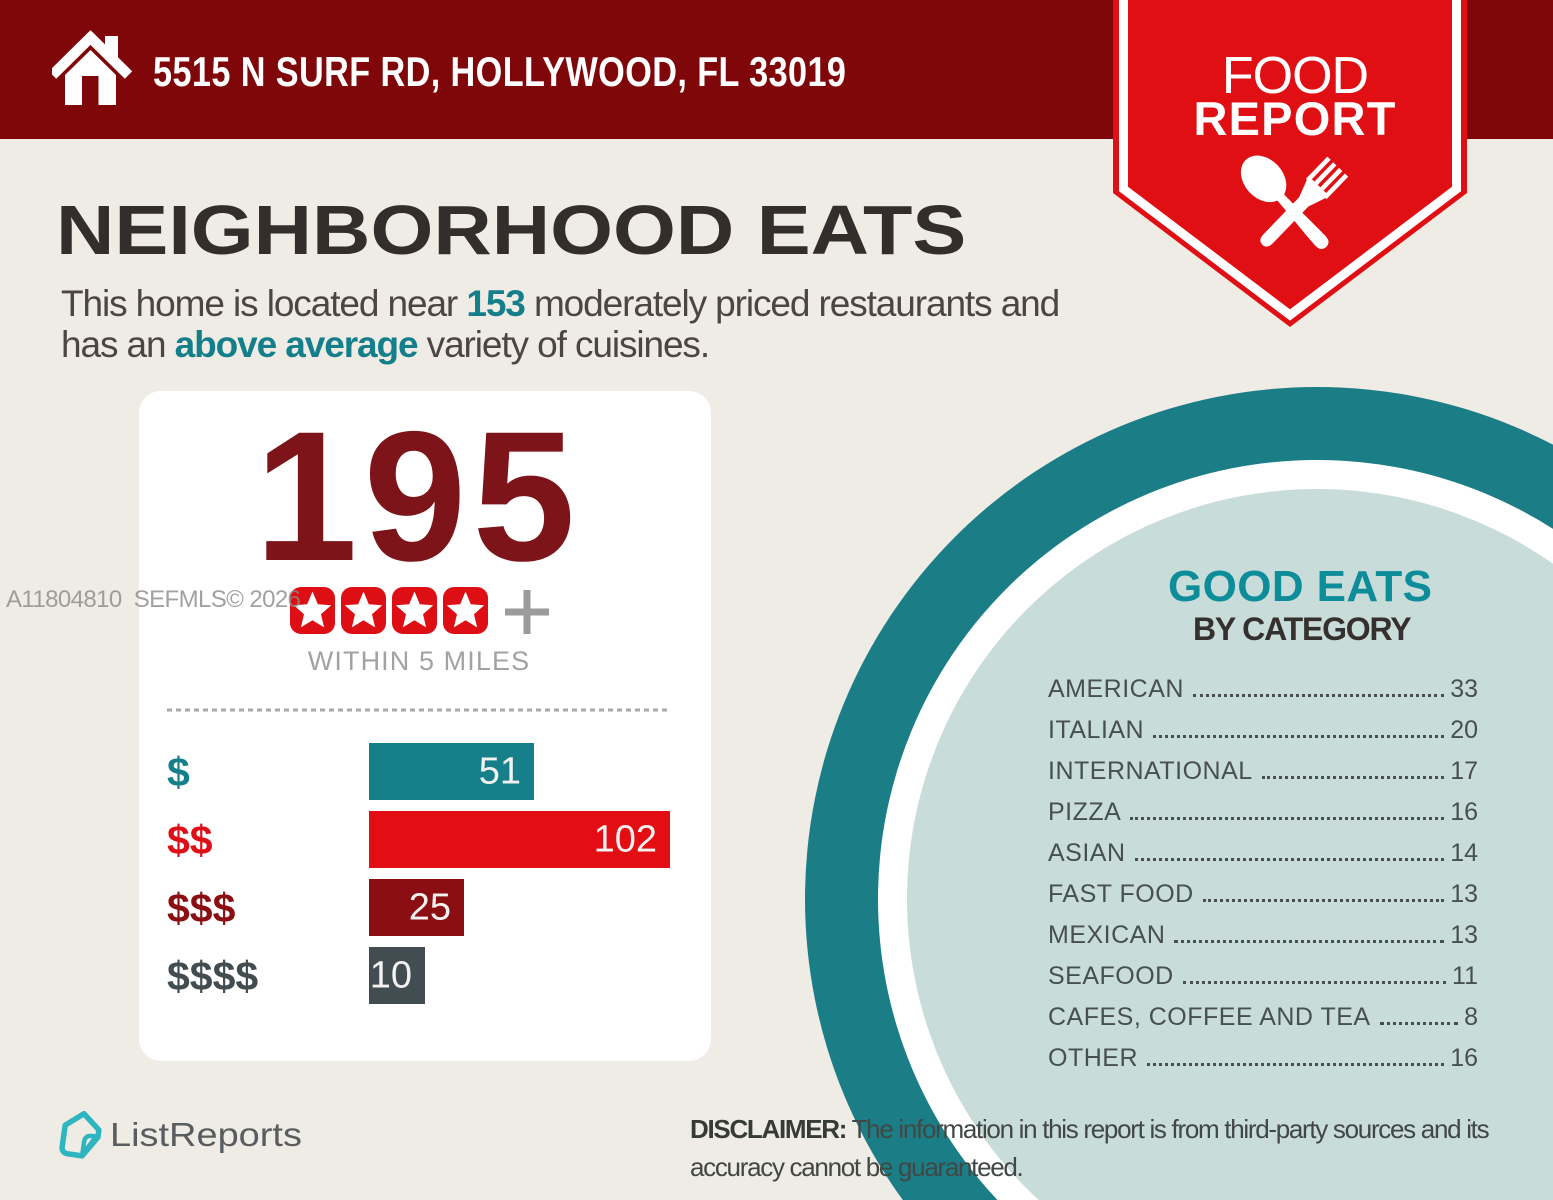 The image size is (1553, 1200). What do you see at coordinates (1294, 118) in the screenshot?
I see `svg-text: REPORT` at bounding box center [1294, 118].